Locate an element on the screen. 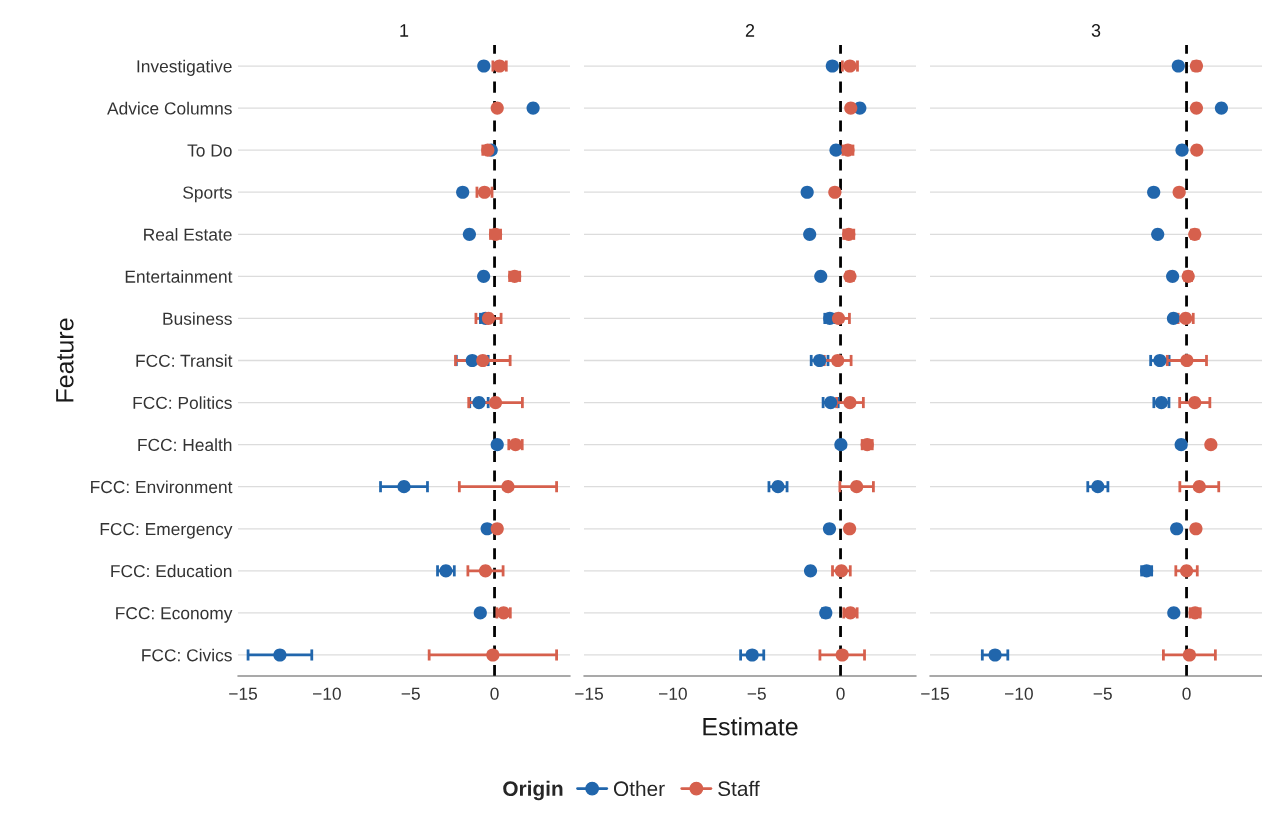  chart-title: 3 is located at coordinates (1096, 30).